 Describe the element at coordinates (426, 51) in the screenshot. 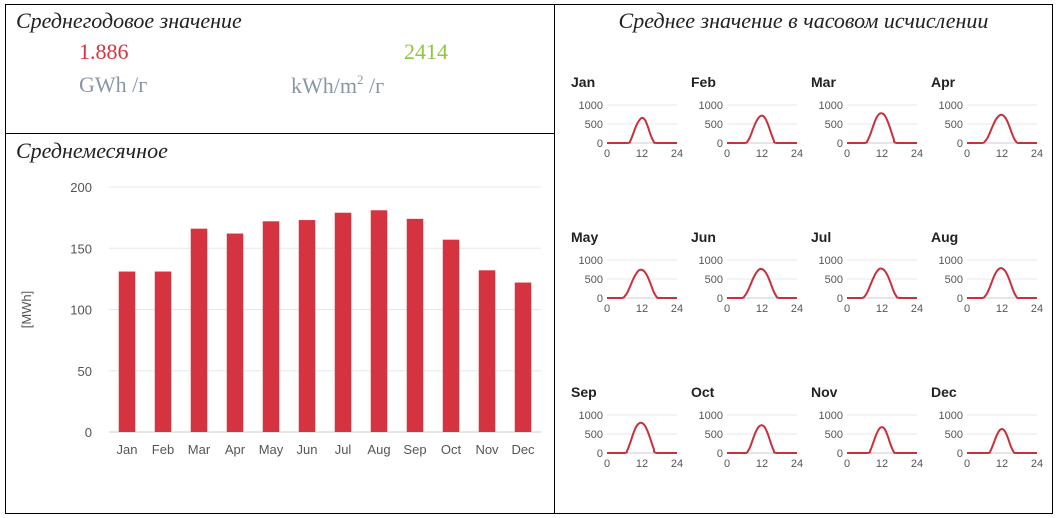

I see `annual-specific-yield-value: 2414` at that location.